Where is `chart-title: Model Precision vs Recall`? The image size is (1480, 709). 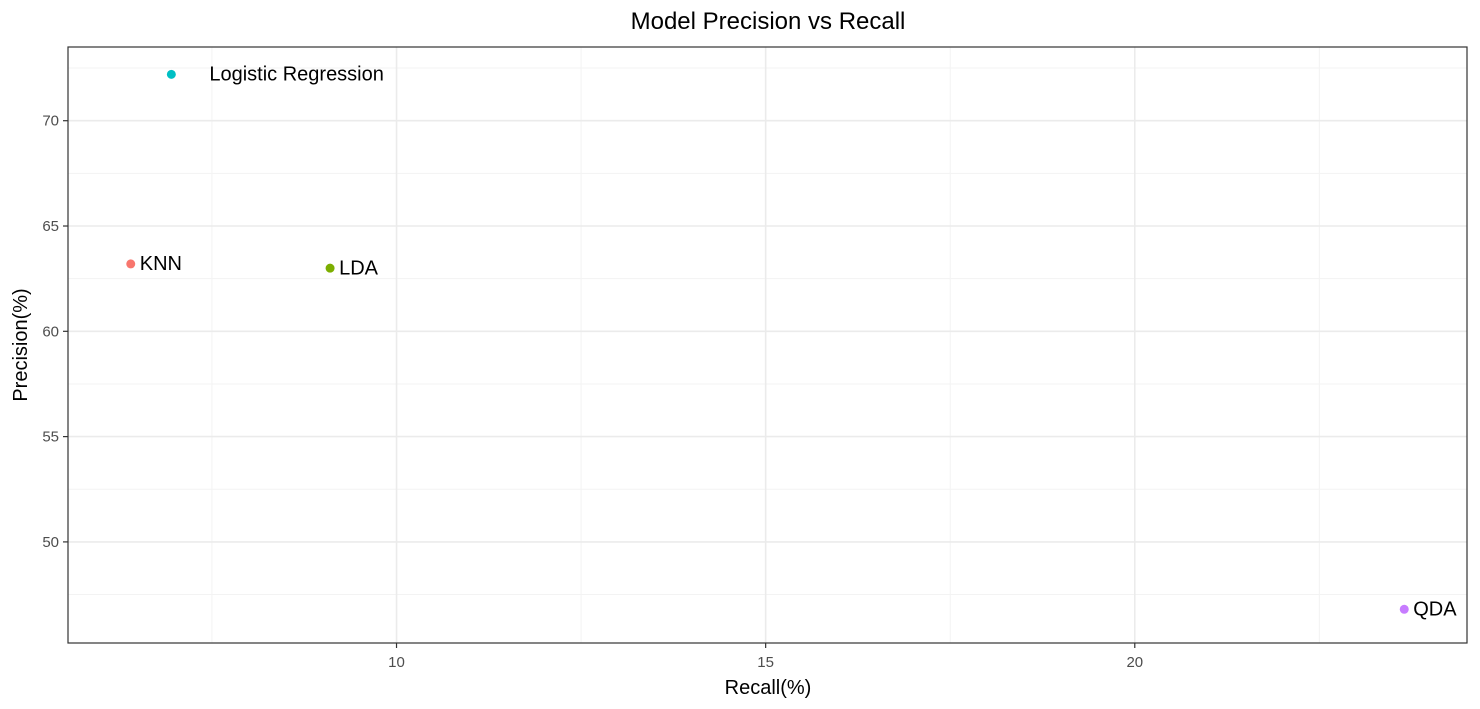 chart-title: Model Precision vs Recall is located at coordinates (768, 21).